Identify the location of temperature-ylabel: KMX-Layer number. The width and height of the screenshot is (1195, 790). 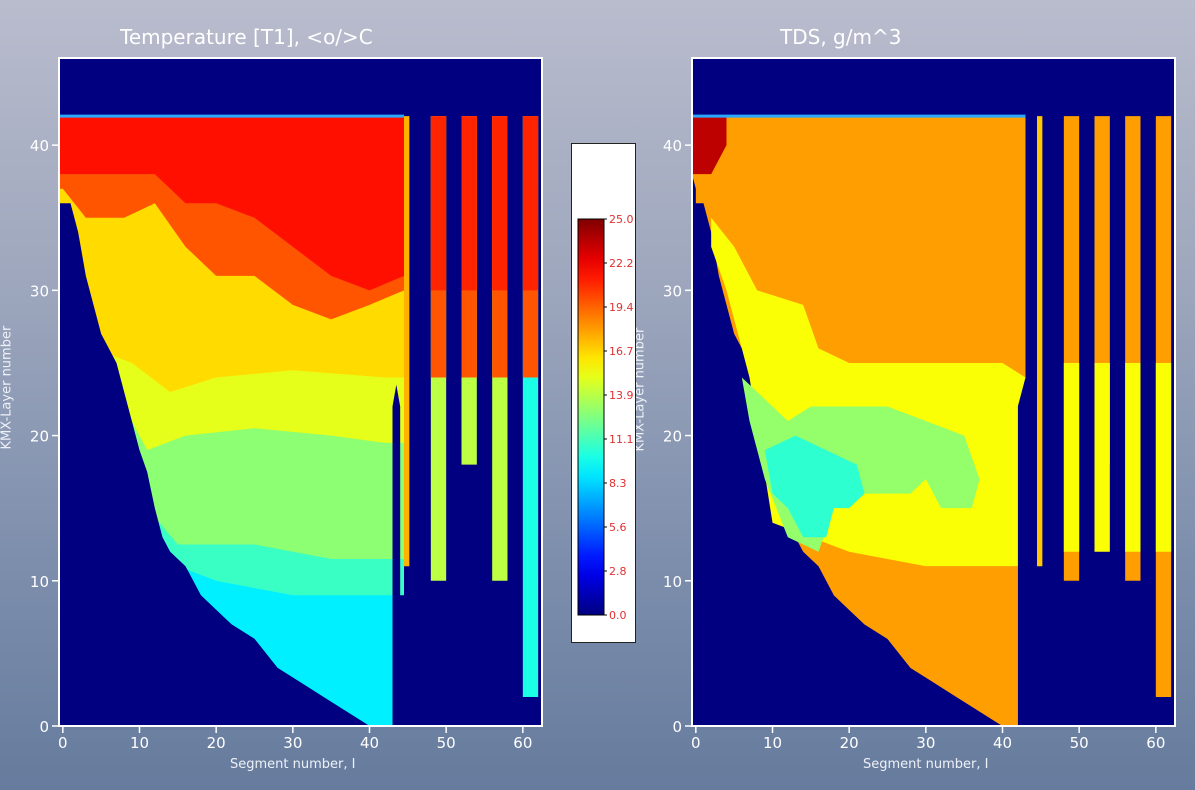
(7, 387).